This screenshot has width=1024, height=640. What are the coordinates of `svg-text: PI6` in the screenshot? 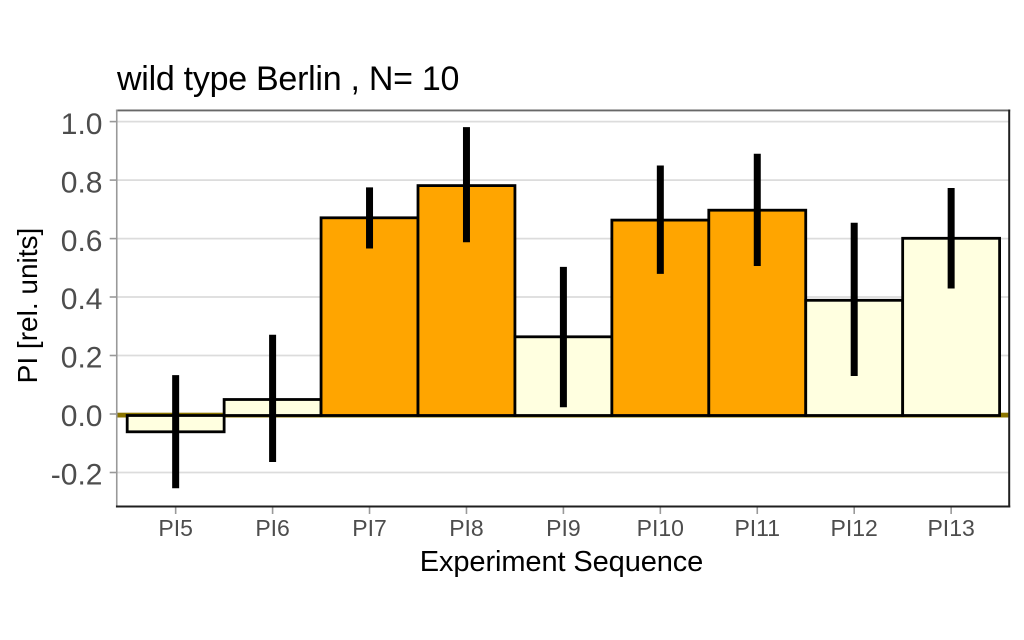 It's located at (272, 528).